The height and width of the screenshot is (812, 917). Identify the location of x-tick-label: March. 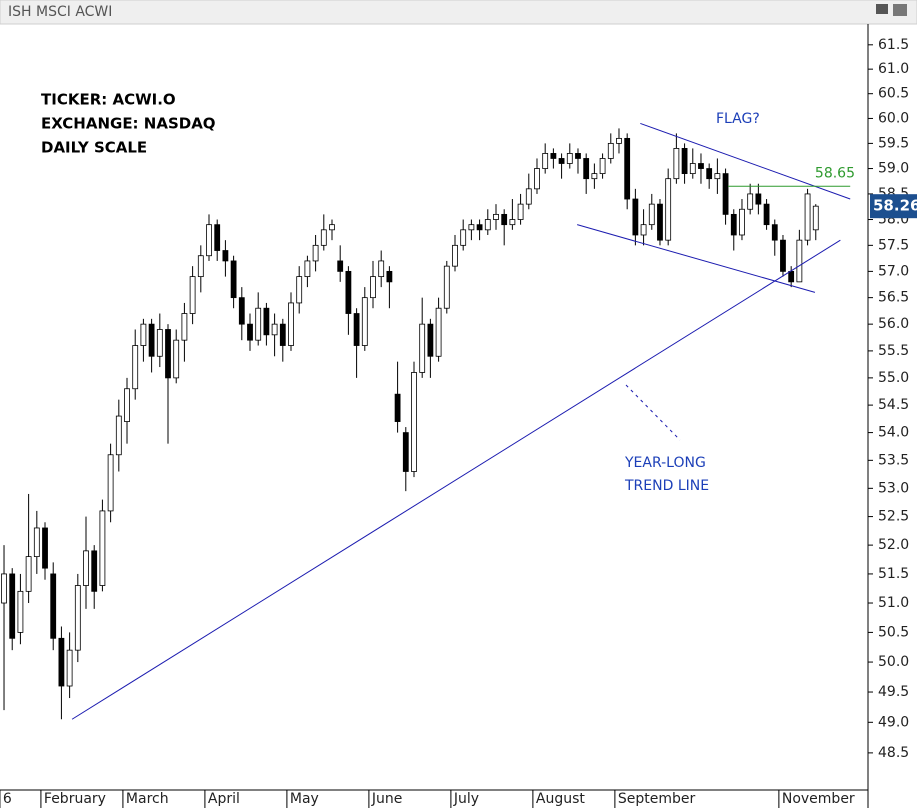
(147, 799).